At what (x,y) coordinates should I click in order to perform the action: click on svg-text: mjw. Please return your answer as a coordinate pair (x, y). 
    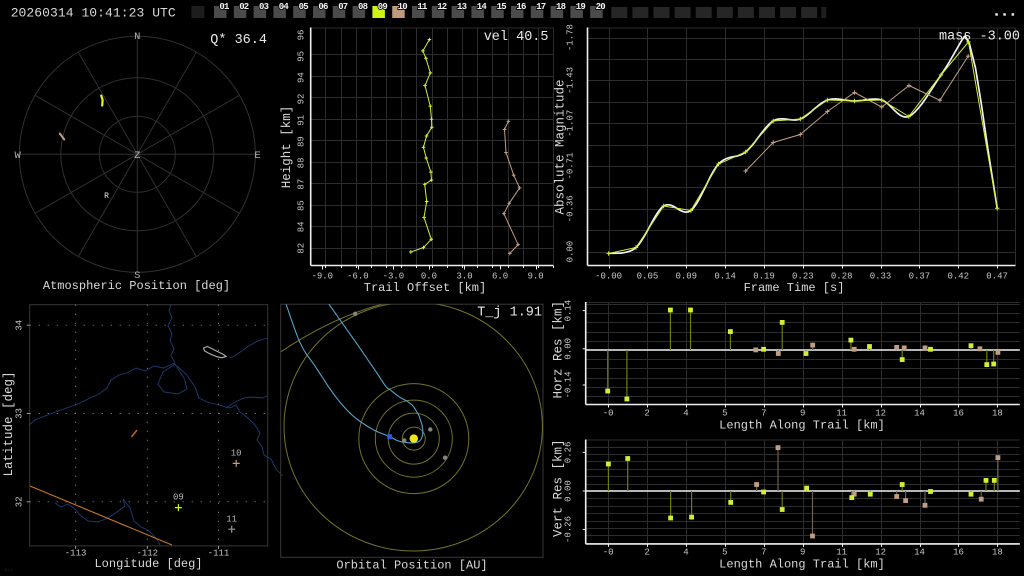
    Looking at the image, I should click on (9, 570).